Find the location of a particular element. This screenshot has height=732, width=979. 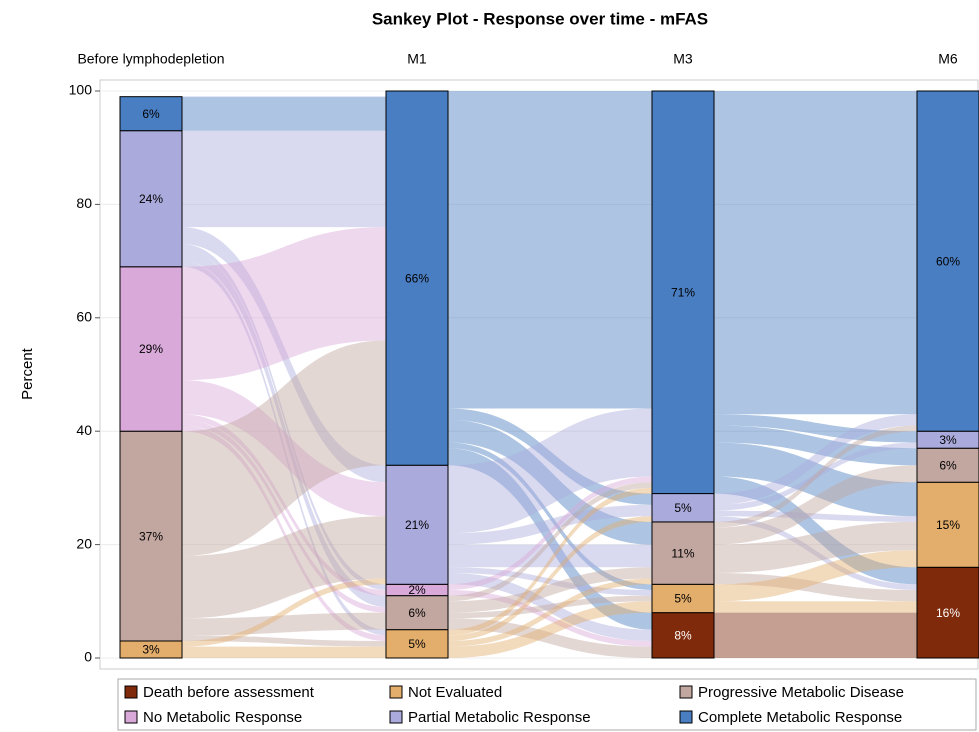

legend-label: Not Evaluated is located at coordinates (455, 692).